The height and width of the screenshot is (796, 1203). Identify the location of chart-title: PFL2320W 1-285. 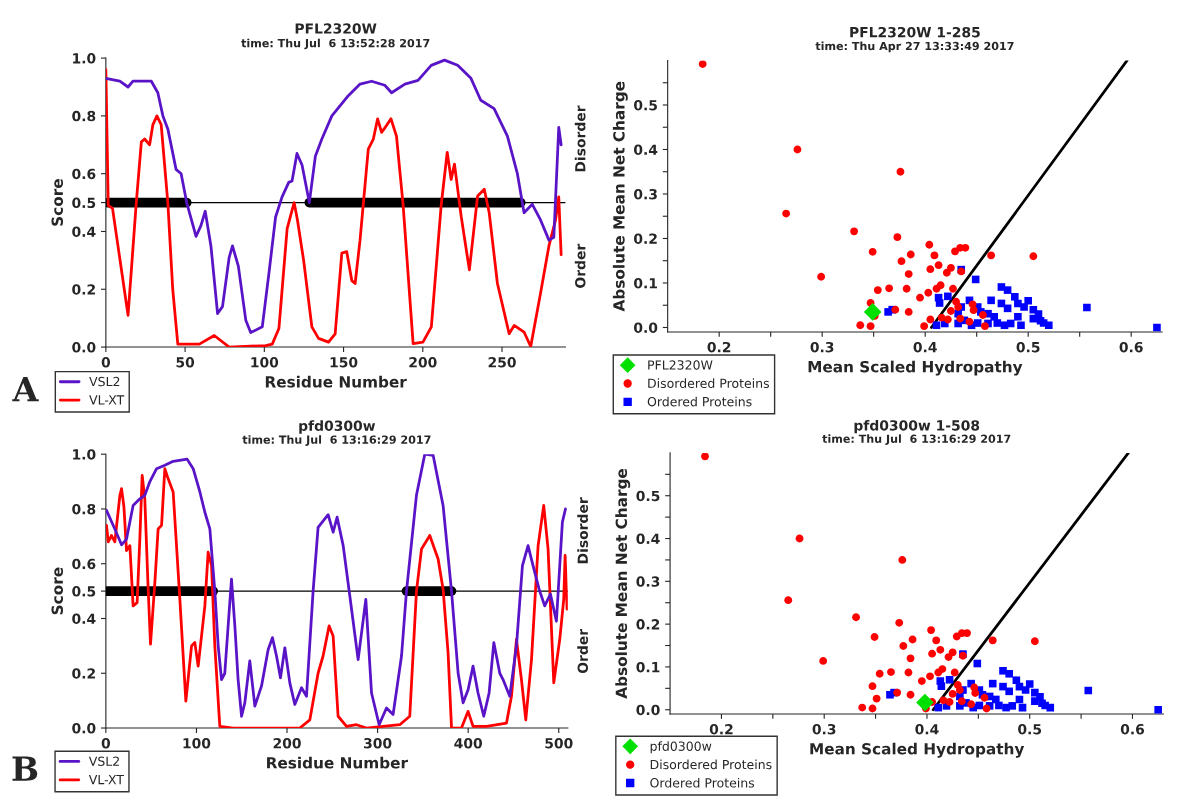
(915, 32).